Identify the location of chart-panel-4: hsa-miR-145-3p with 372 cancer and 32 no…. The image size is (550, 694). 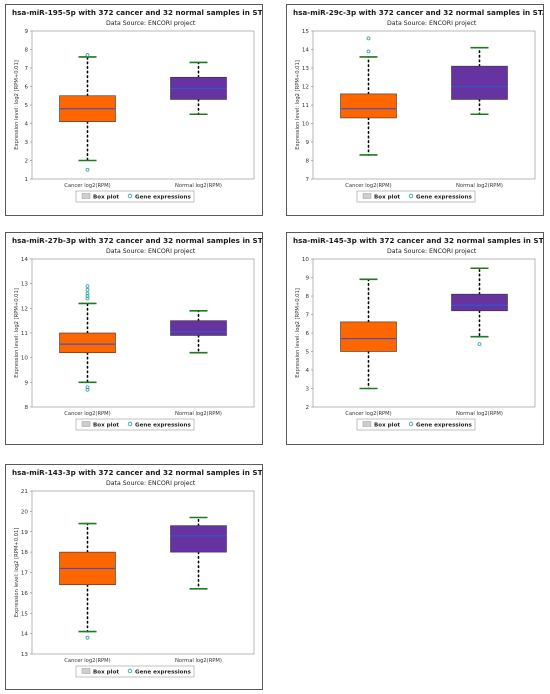
(415, 338).